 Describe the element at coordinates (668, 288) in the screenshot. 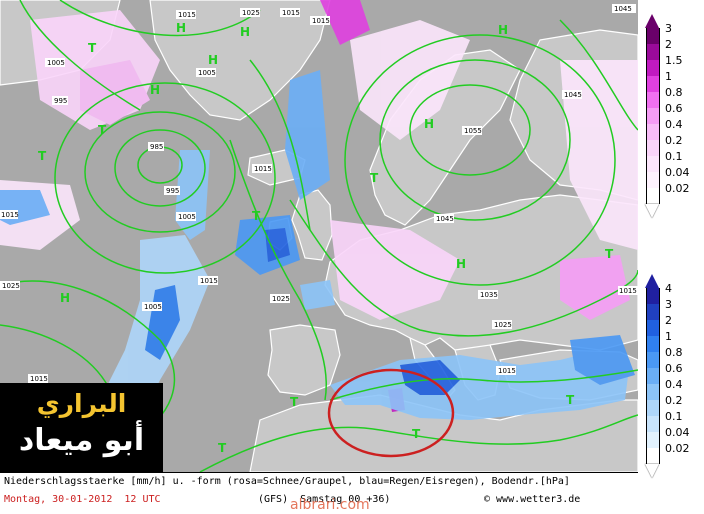

I see `legend-rain-label: 4` at that location.